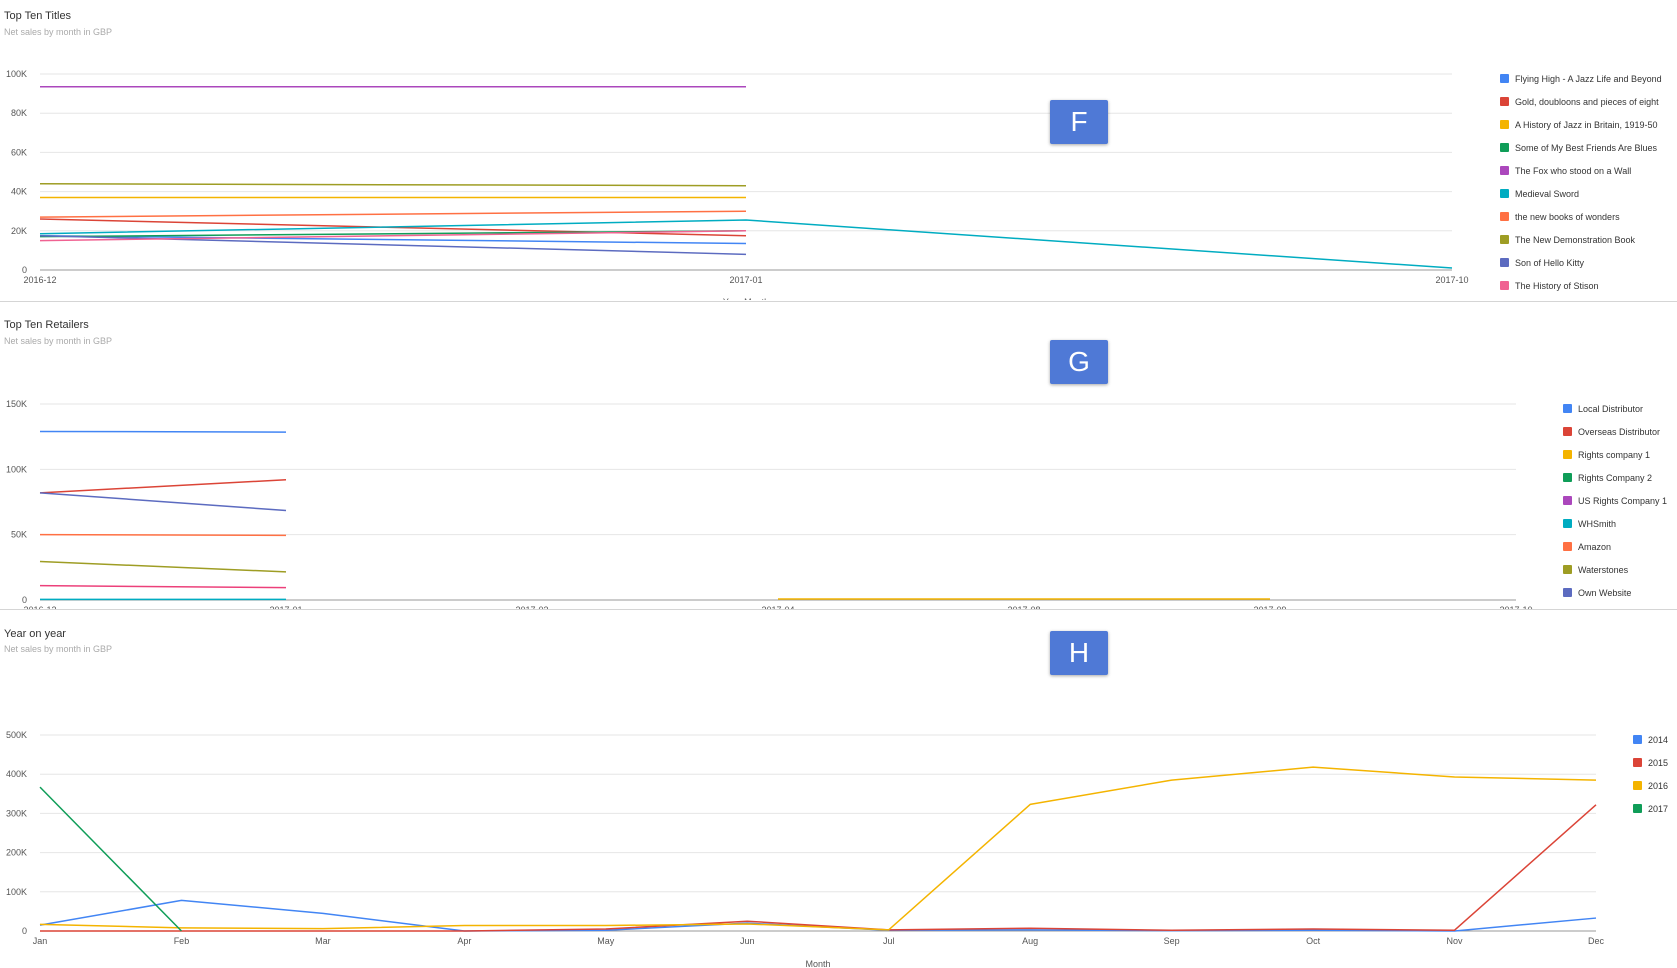 The width and height of the screenshot is (1677, 968). What do you see at coordinates (1547, 194) in the screenshot?
I see `legend-label: Medieval Sword` at bounding box center [1547, 194].